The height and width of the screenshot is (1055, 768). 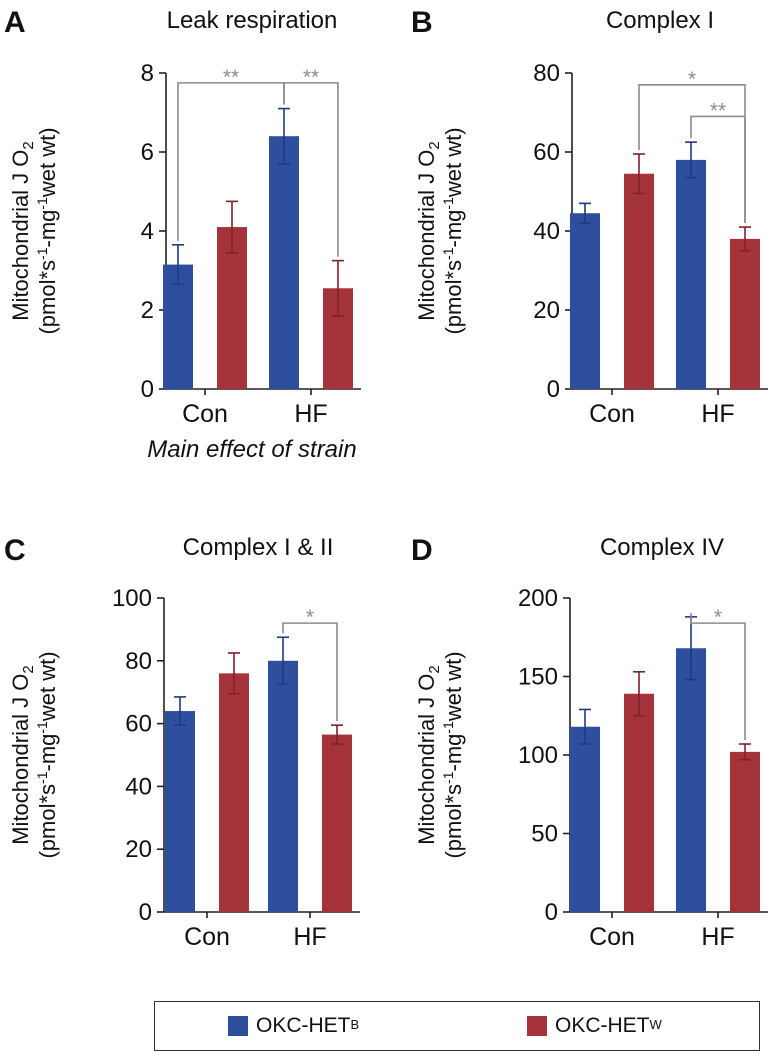 I want to click on legend-swatch-w, so click(x=537, y=1026).